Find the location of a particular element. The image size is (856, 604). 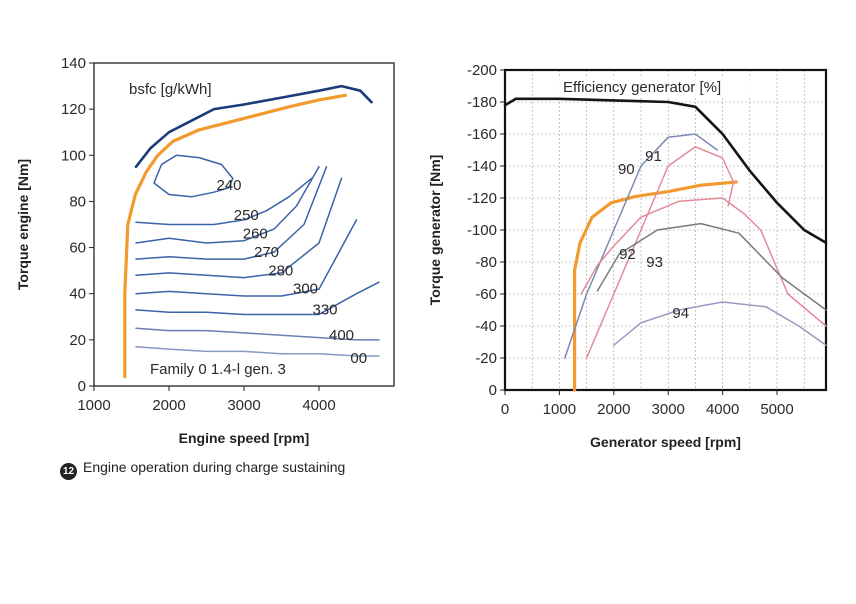

y-tick-label: 140 is located at coordinates (73, 63).